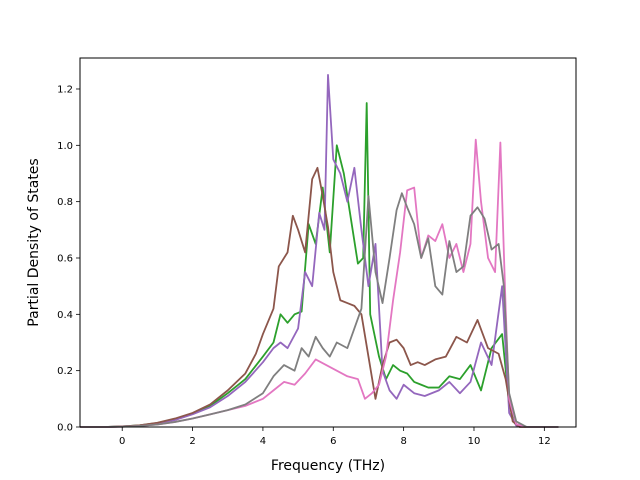 The width and height of the screenshot is (640, 480). I want to click on x-axis-ticks: 0 2 4 6 8 10 12, so click(335, 437).